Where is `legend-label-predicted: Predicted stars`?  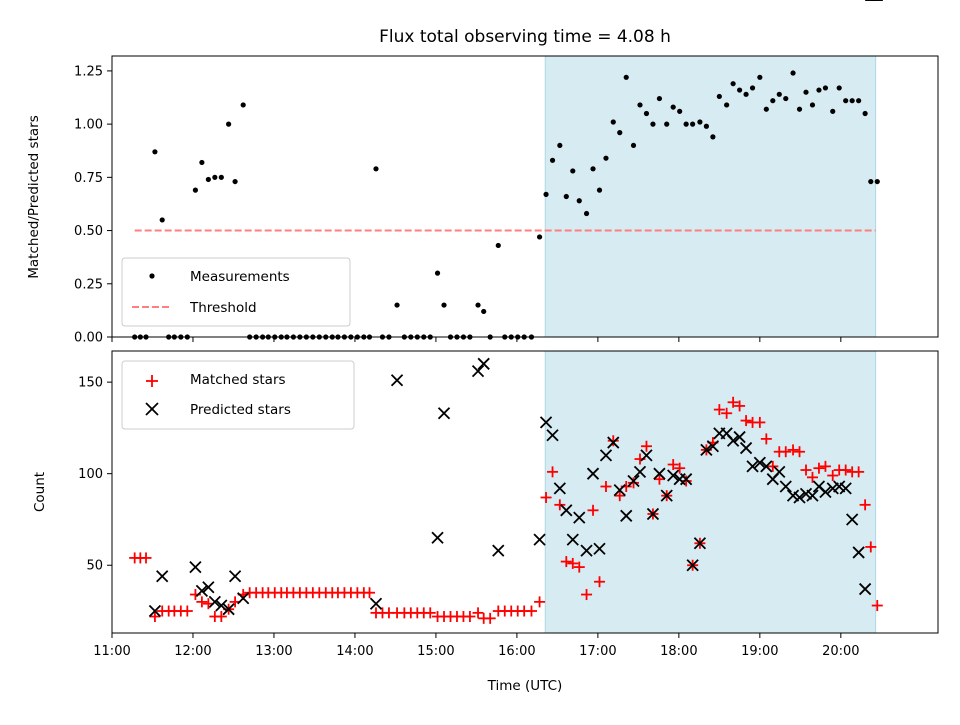 legend-label-predicted: Predicted stars is located at coordinates (240, 410).